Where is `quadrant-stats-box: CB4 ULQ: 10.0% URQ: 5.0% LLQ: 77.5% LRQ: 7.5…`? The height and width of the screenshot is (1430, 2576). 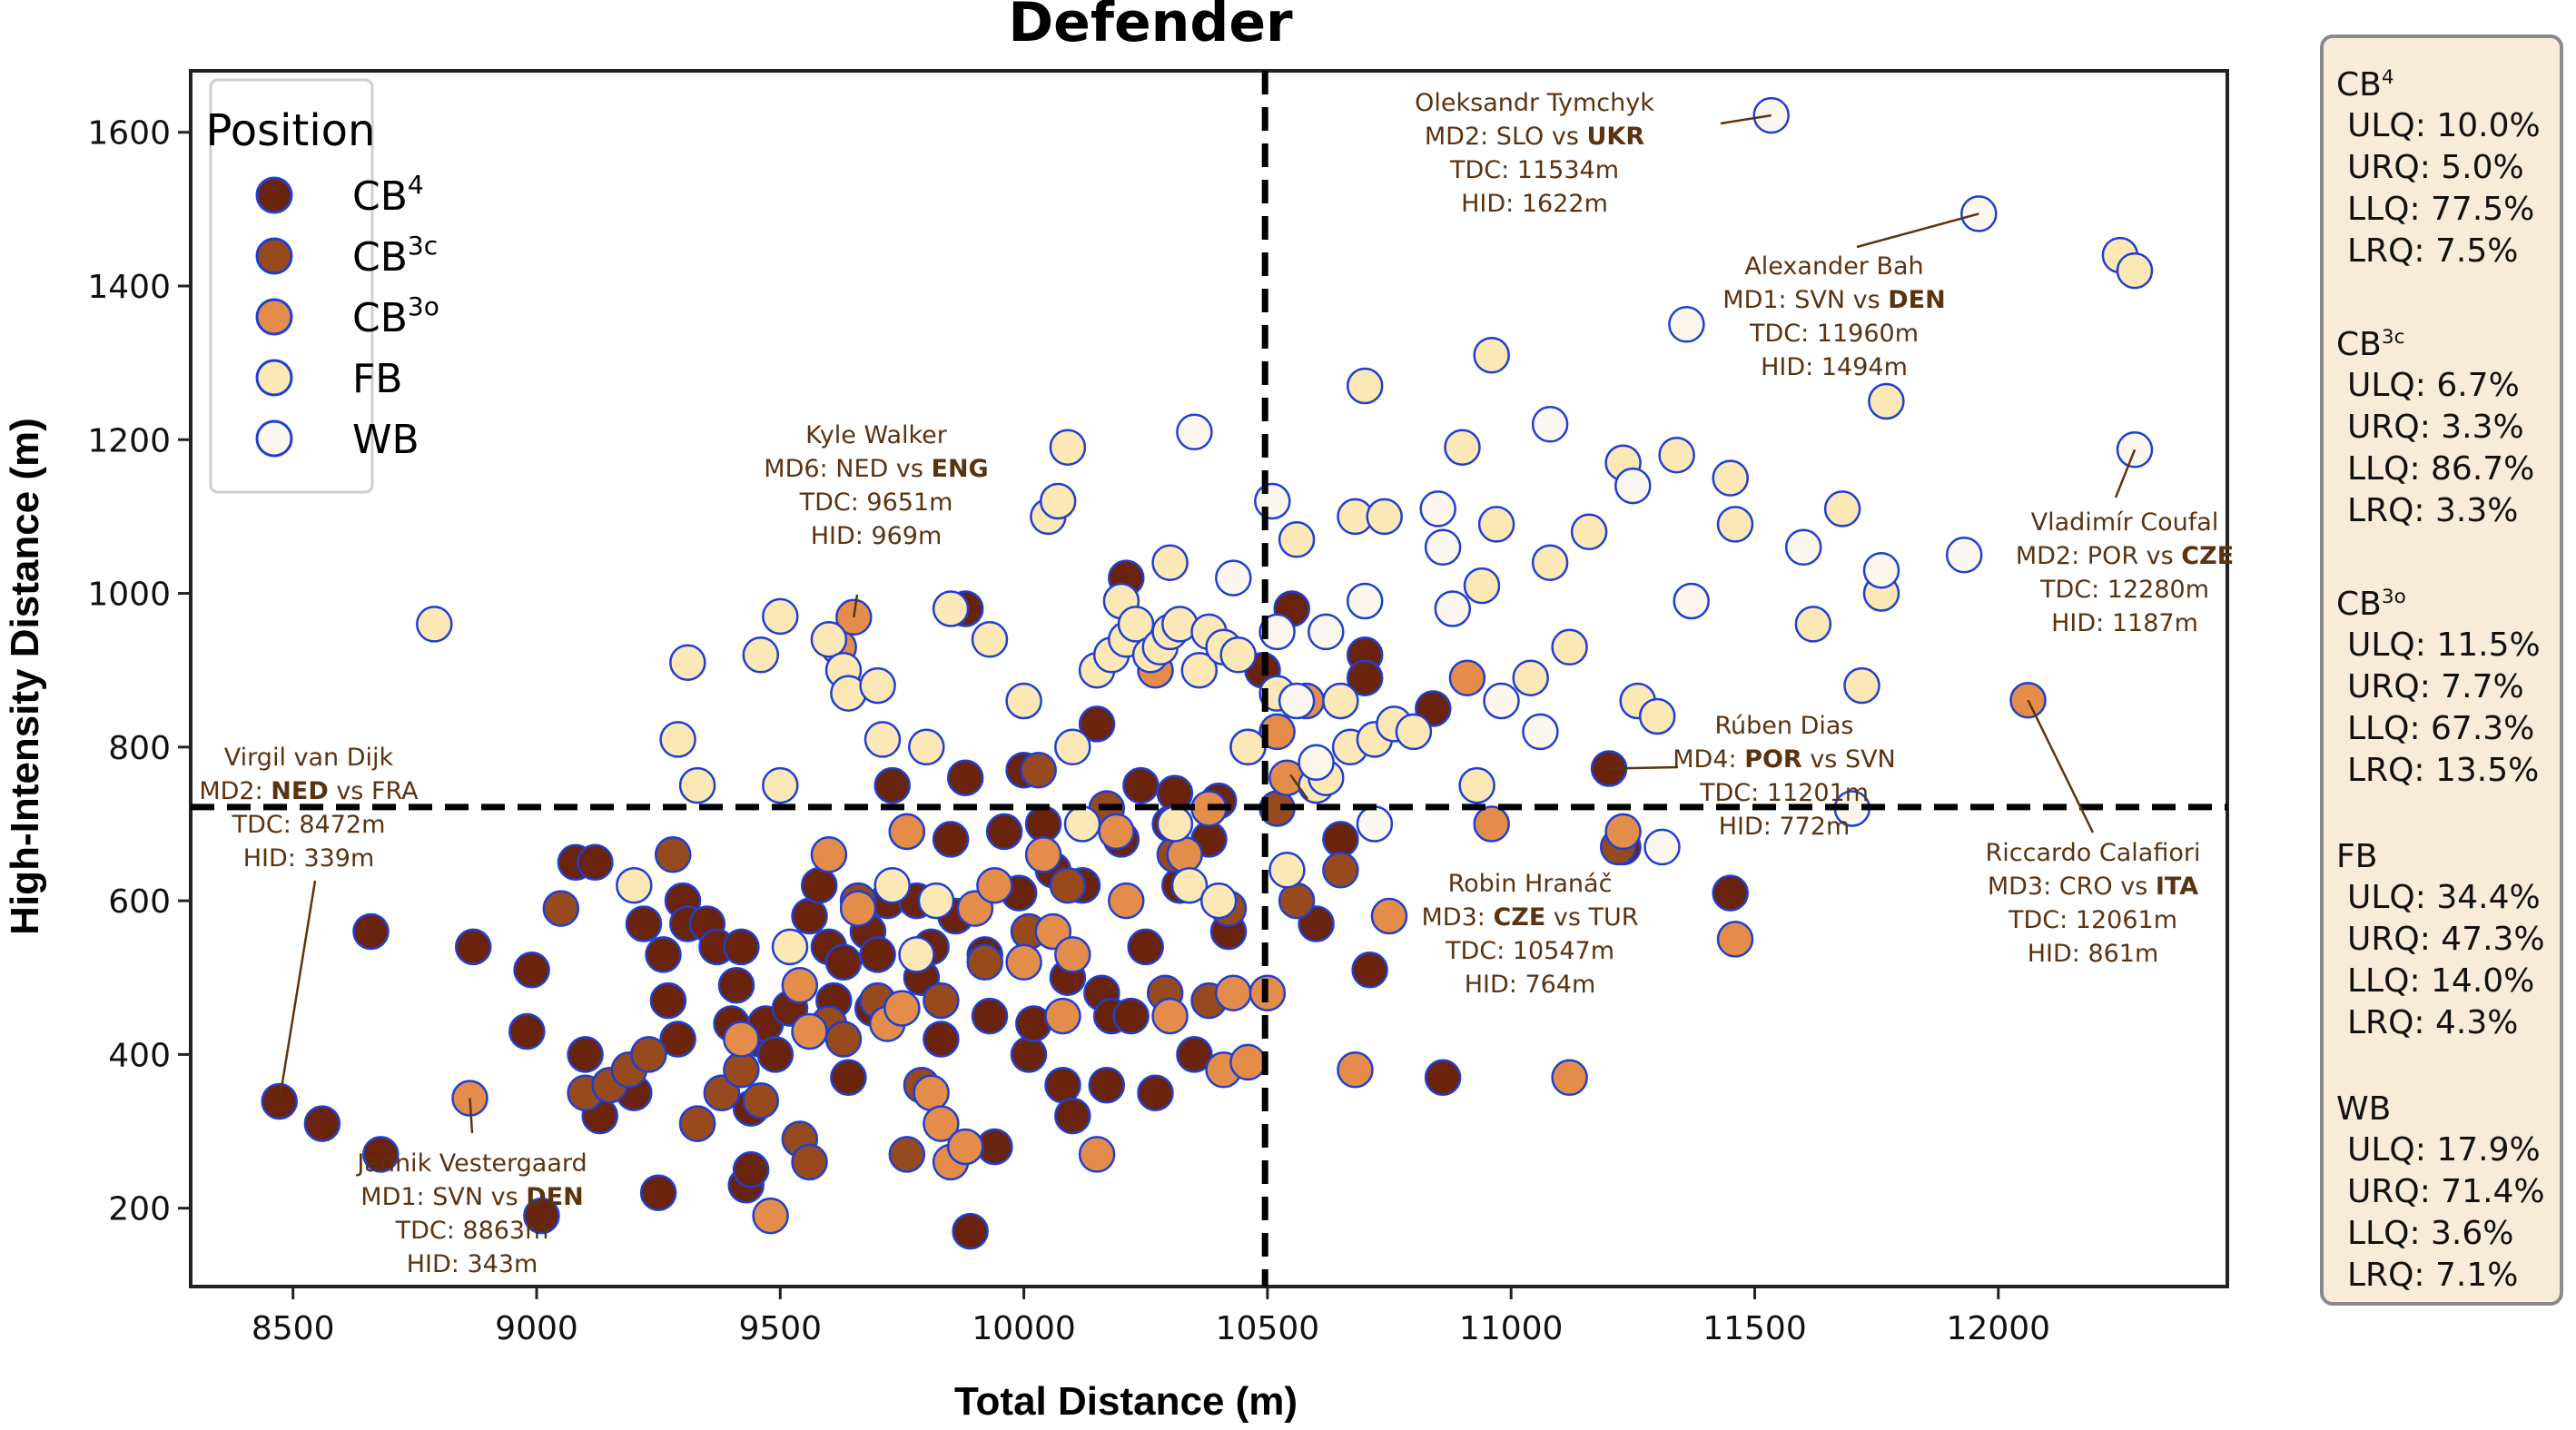
quadrant-stats-box: CB4 ULQ: 10.0% URQ: 5.0% LLQ: 77.5% LRQ: 7.5… is located at coordinates (2441, 670).